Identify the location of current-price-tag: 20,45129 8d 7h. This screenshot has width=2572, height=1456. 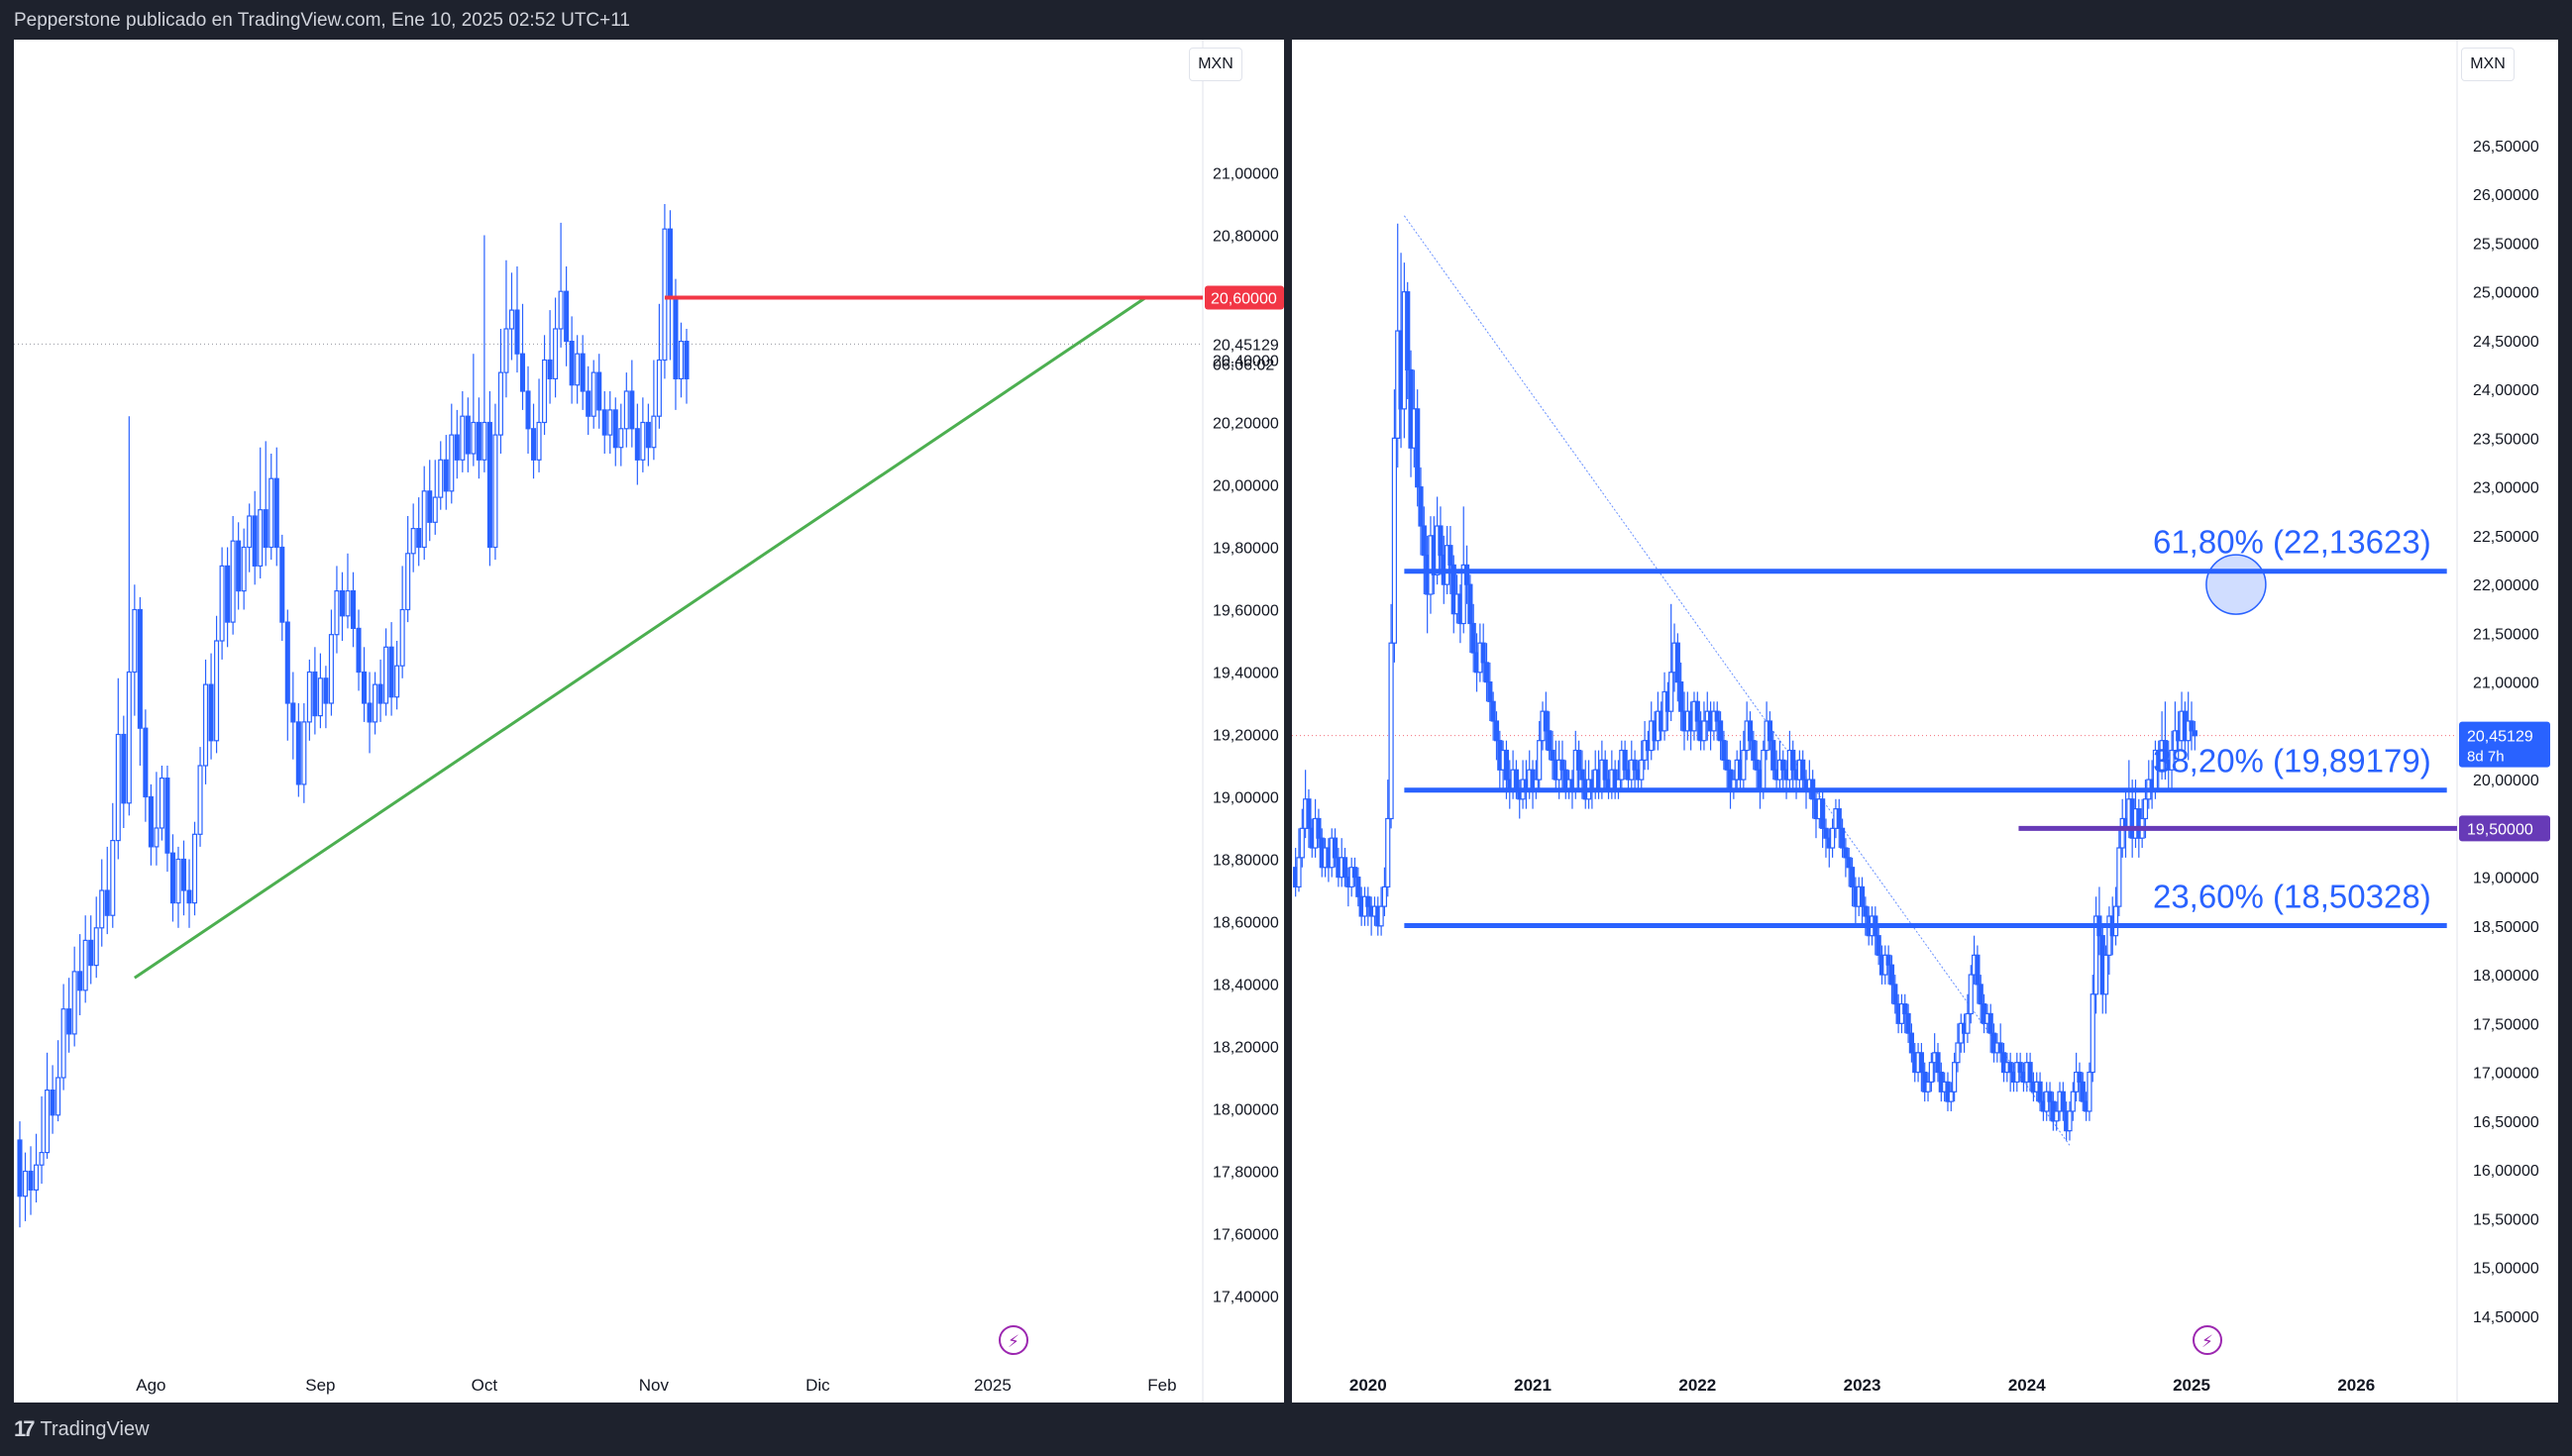
(2504, 744).